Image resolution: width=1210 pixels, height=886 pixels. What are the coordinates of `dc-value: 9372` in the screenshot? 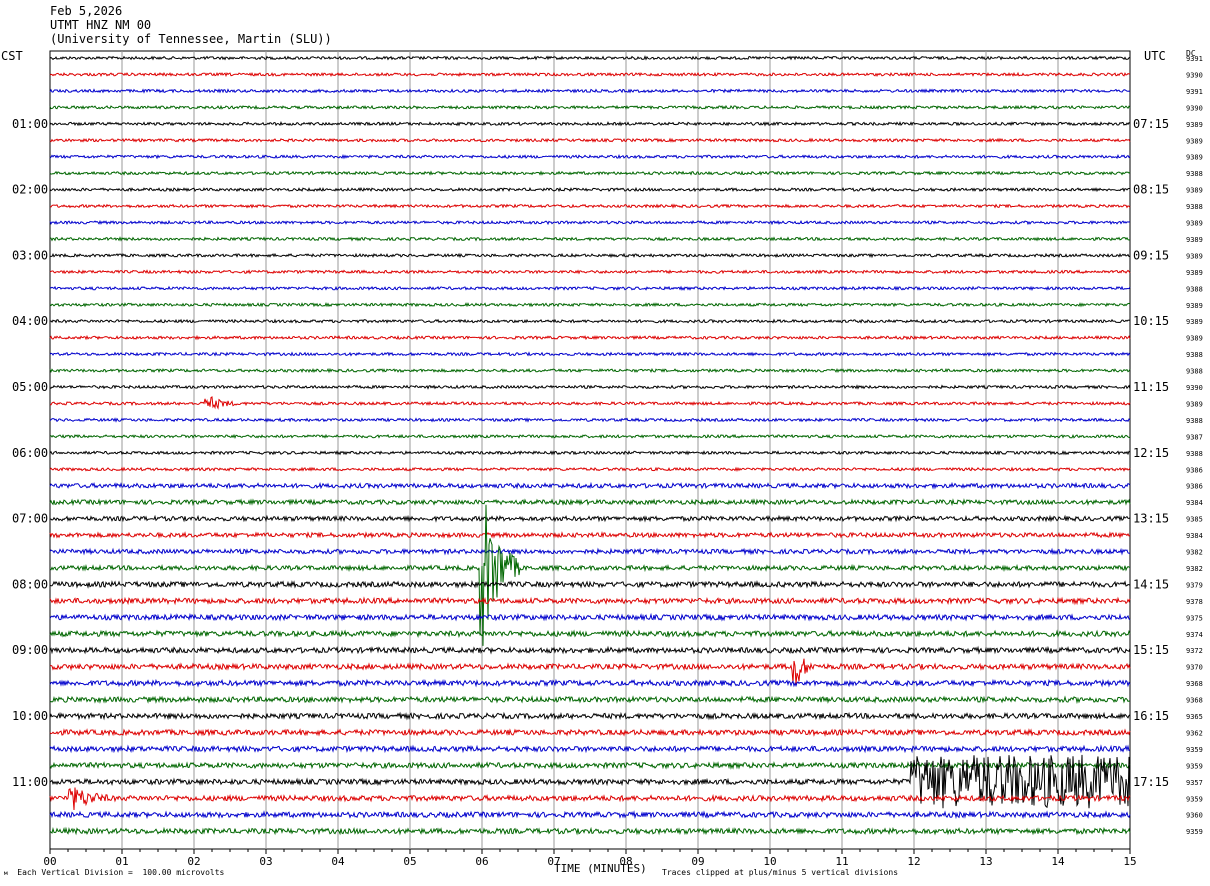 It's located at (1194, 651).